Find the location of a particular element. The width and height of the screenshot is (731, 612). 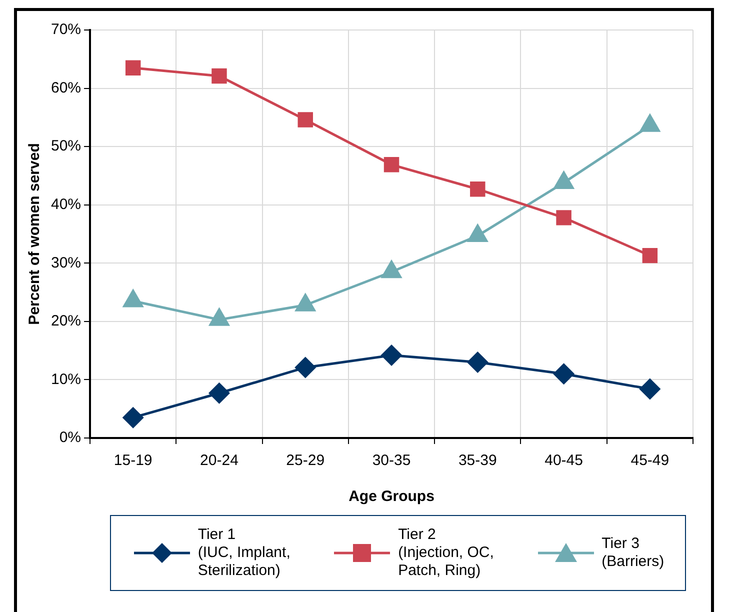

y-tick-label: 40% is located at coordinates (66, 204).